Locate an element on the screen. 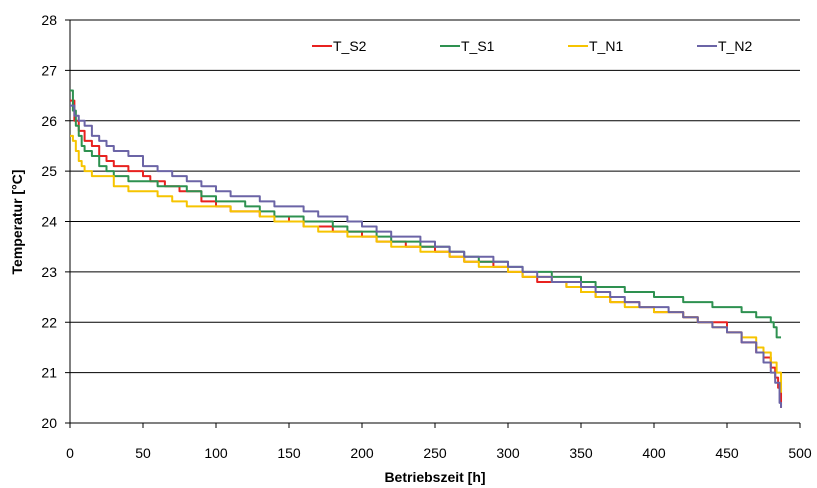 The width and height of the screenshot is (817, 488). x-tick-label: 300 is located at coordinates (508, 453).